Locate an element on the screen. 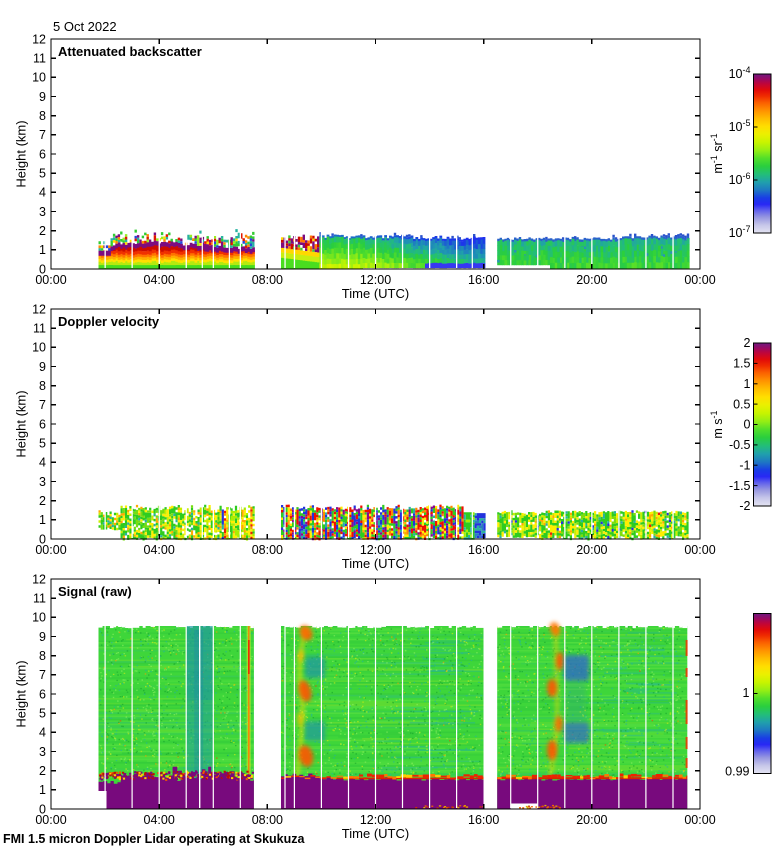 The height and width of the screenshot is (850, 780). svg-text: 1.5 is located at coordinates (741, 364).